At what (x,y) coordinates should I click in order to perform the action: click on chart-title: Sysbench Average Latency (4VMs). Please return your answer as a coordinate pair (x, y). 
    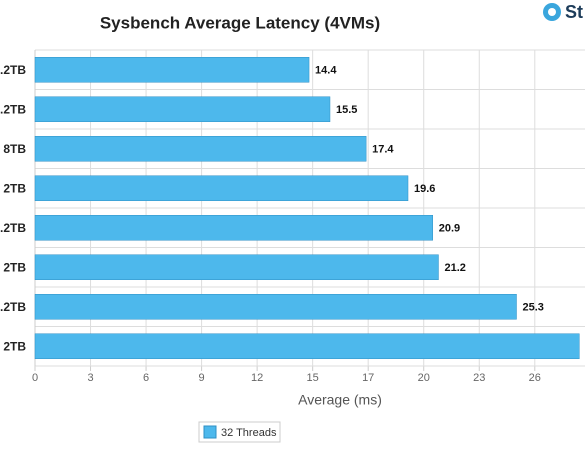
    Looking at the image, I should click on (240, 22).